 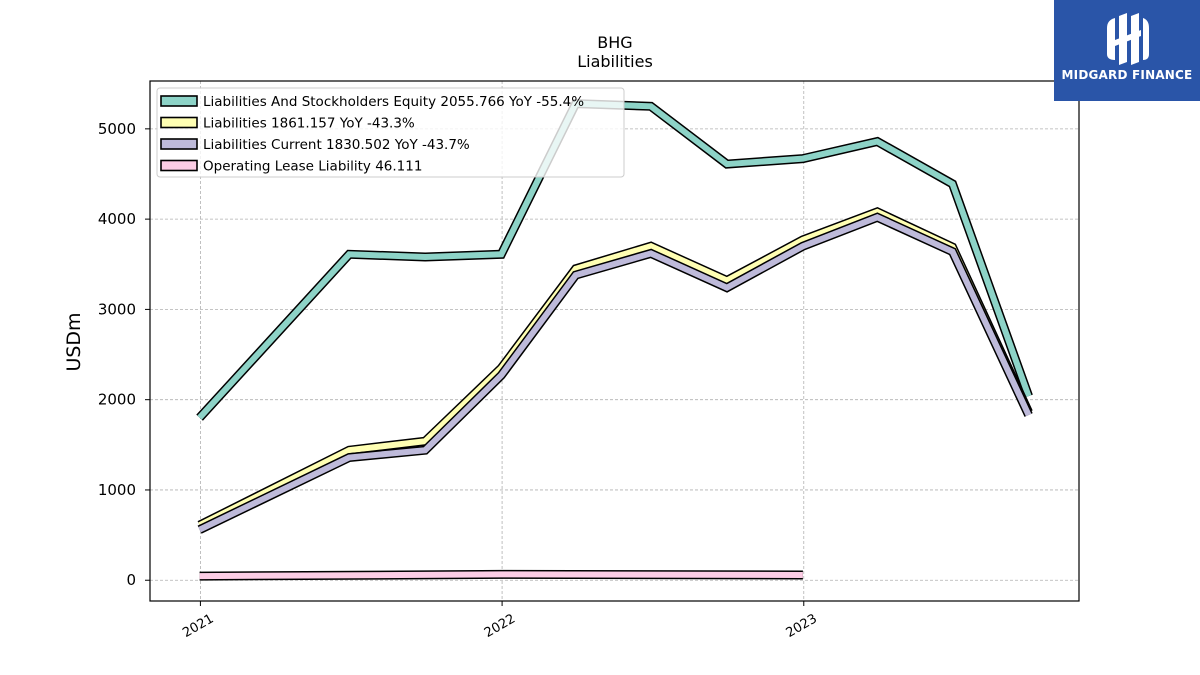 I want to click on y-tick-label: 5000, so click(x=117, y=129).